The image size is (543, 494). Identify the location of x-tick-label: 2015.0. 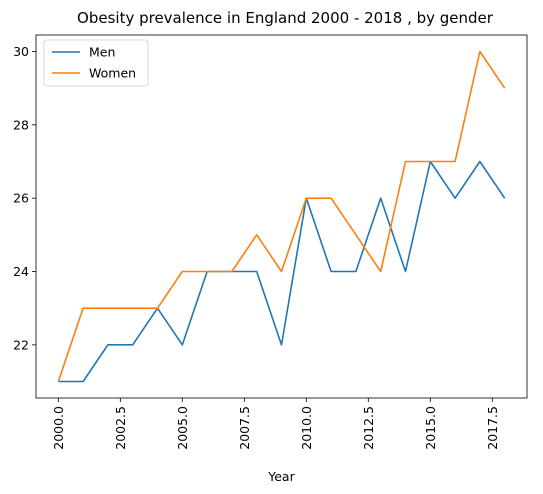
(430, 428).